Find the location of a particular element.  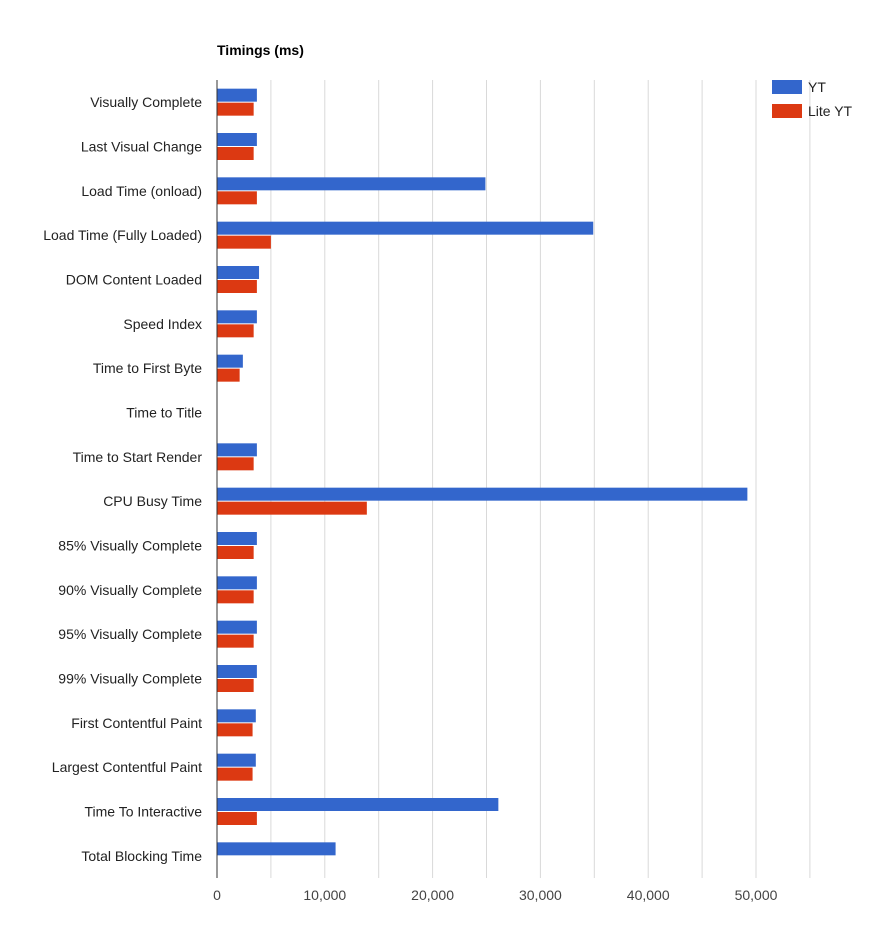

legend: YT Lite YT is located at coordinates (812, 99).